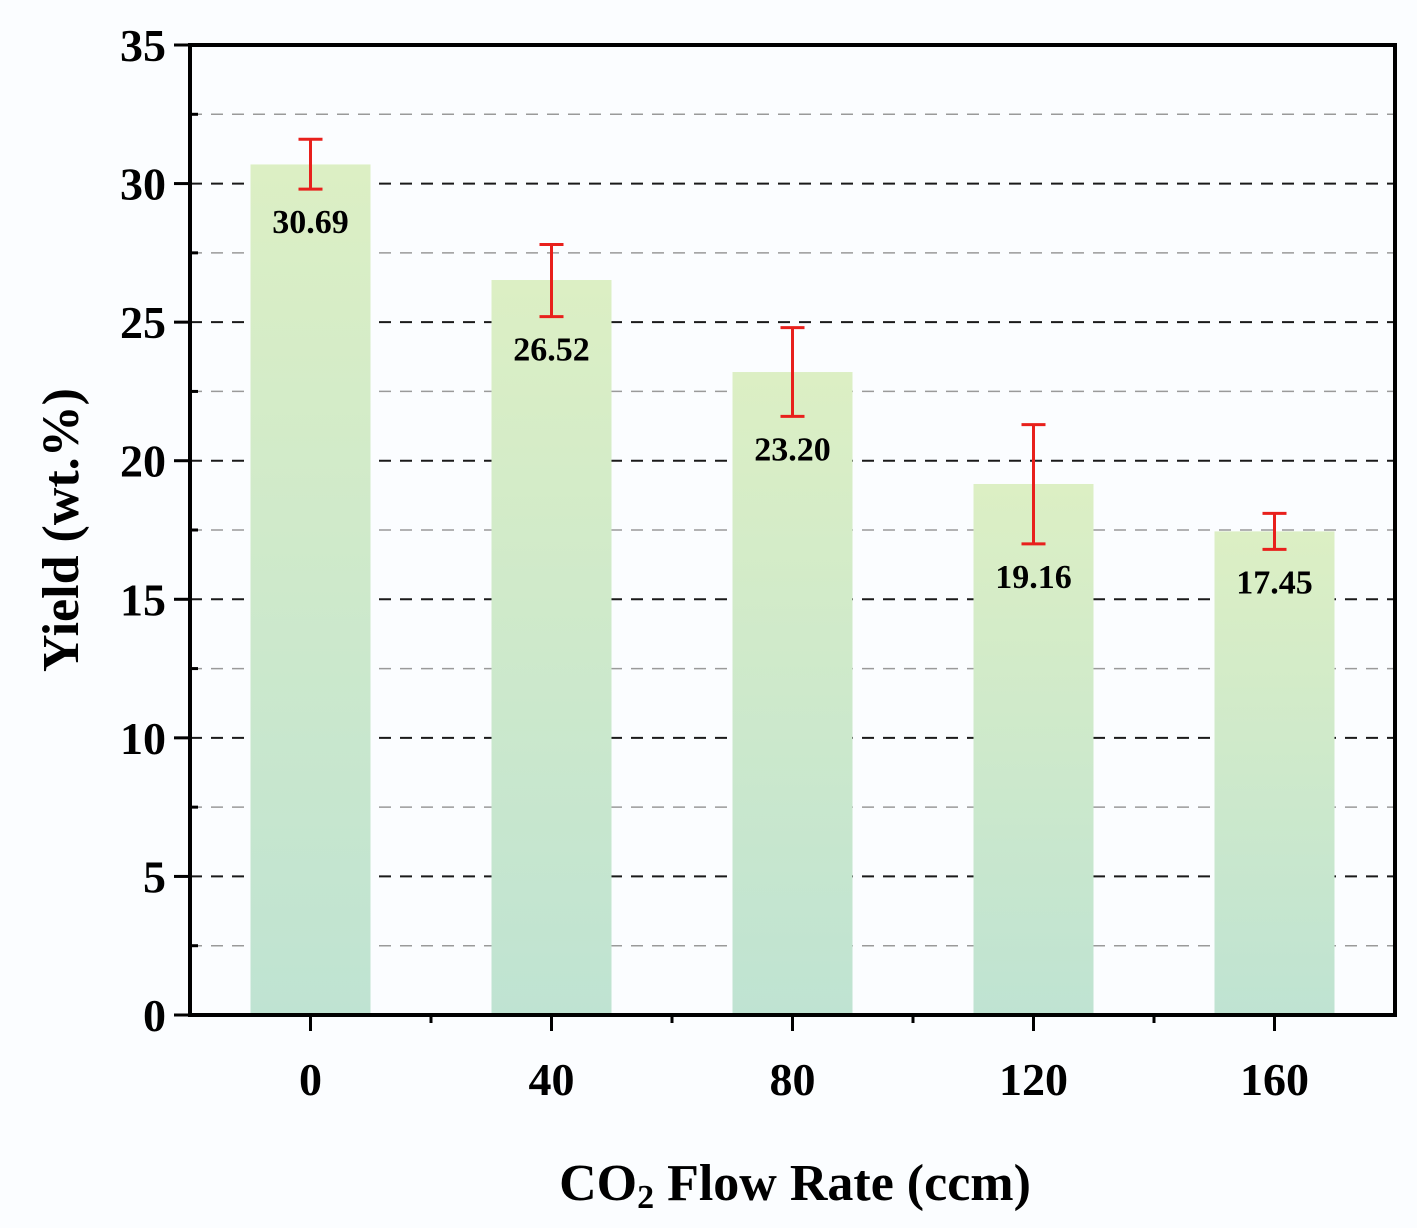  What do you see at coordinates (1033, 1079) in the screenshot?
I see `x-tick-label-120: 120` at bounding box center [1033, 1079].